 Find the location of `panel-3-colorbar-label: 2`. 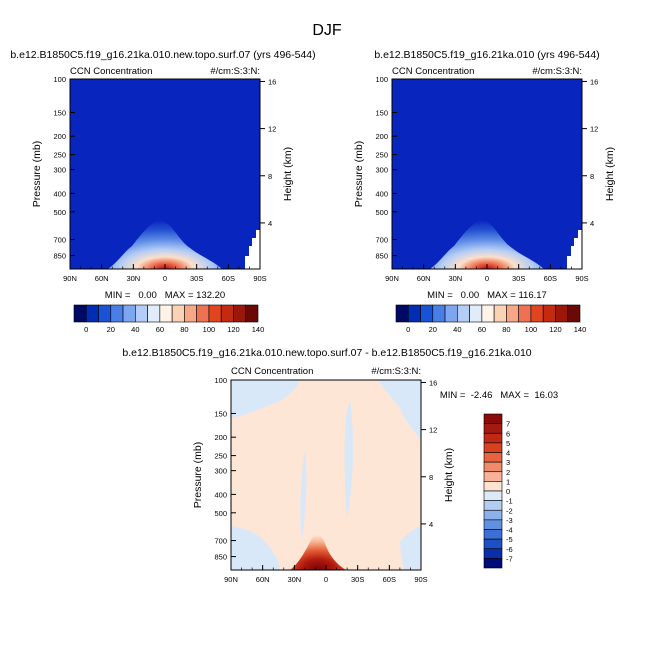

panel-3-colorbar-label: 2 is located at coordinates (508, 472).